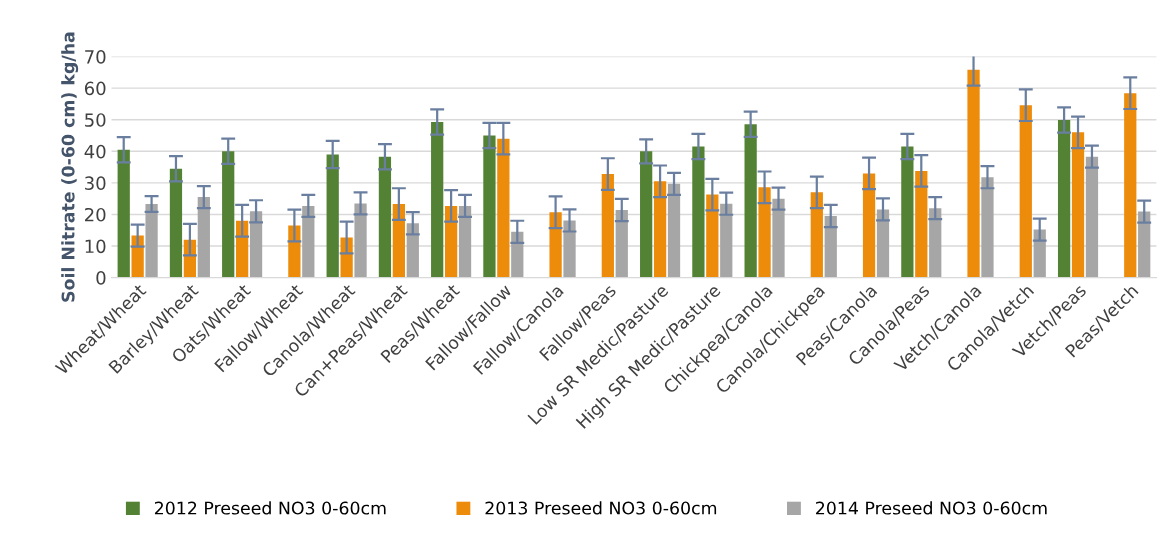 The width and height of the screenshot is (1174, 539). I want to click on legend-label: 2012 Preseed NO3 0-60cm, so click(270, 508).